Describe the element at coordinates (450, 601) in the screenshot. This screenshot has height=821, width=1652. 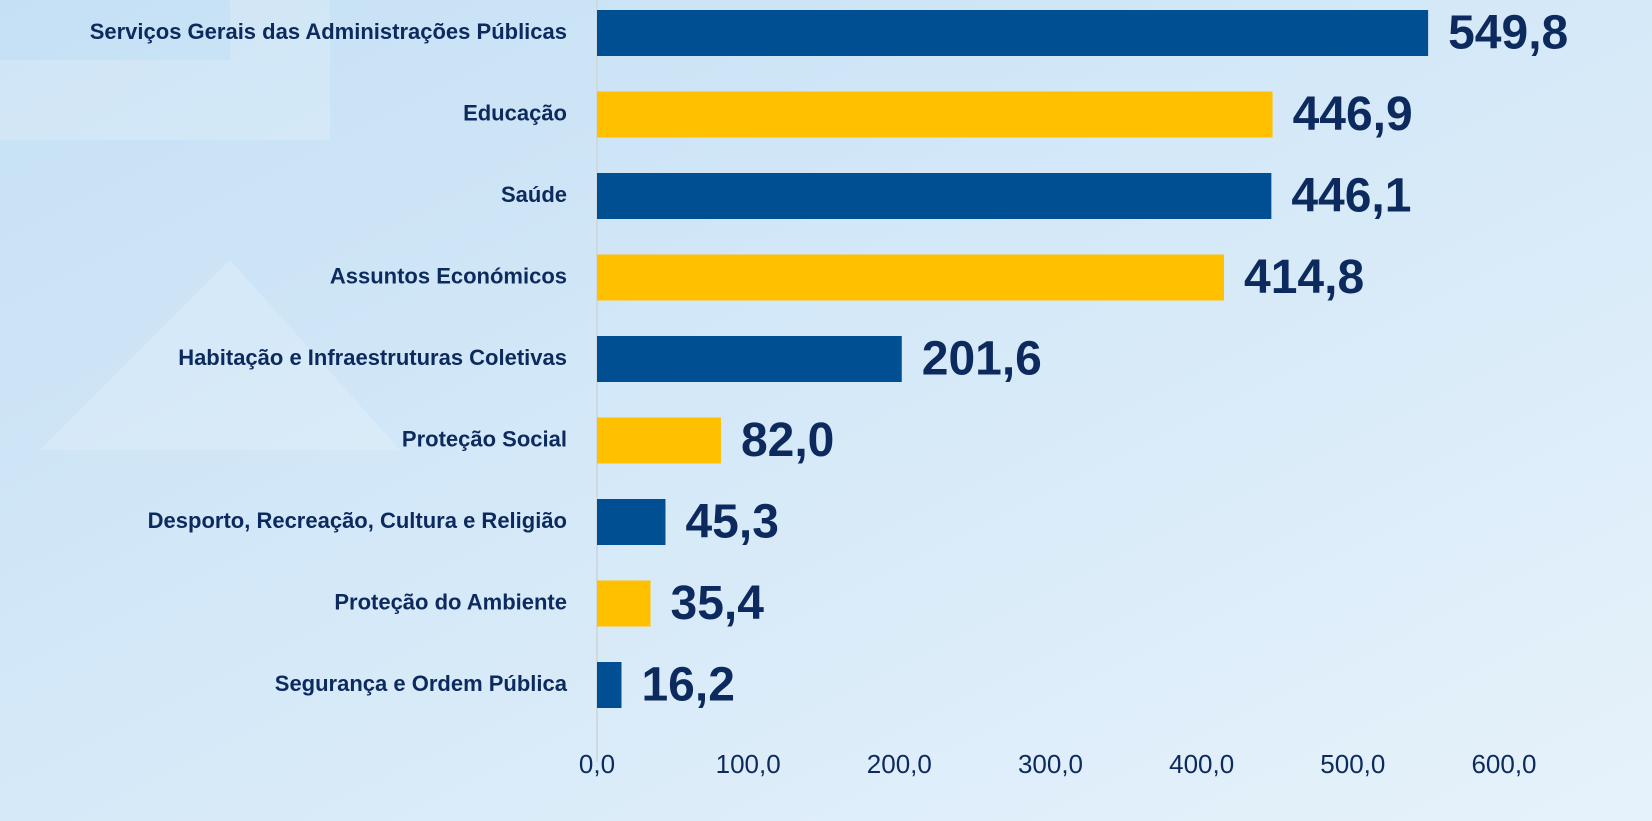
I see `category-label: Proteção do Ambiente` at that location.